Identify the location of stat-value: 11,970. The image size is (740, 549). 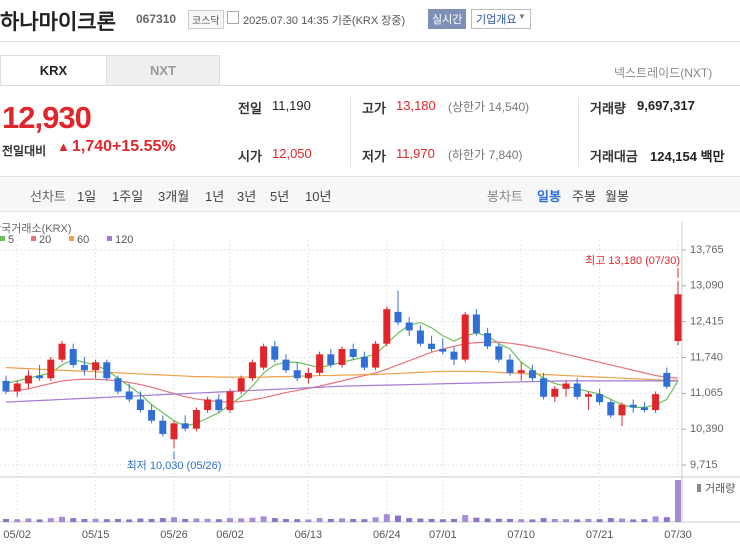
(415, 153).